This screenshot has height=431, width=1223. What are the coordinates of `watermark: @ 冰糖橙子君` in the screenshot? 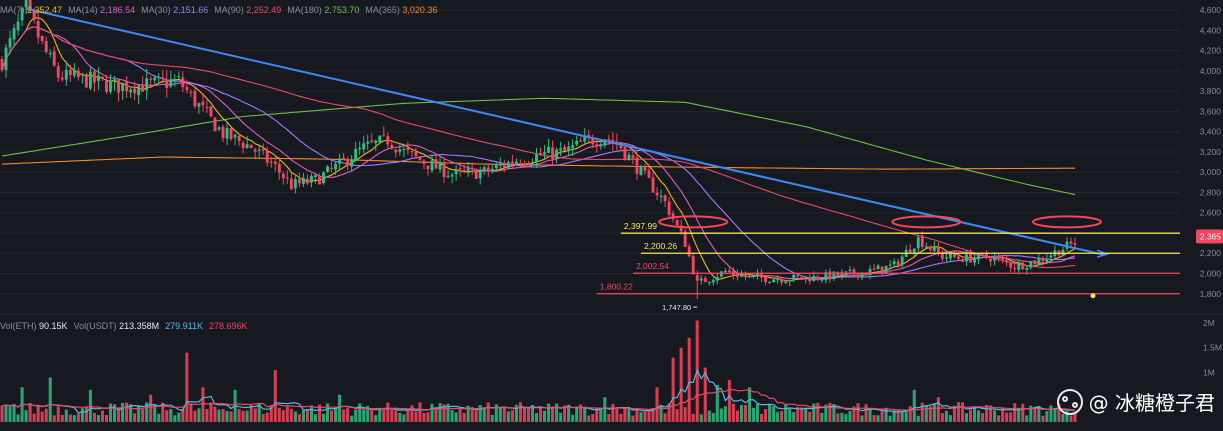 It's located at (1135, 401).